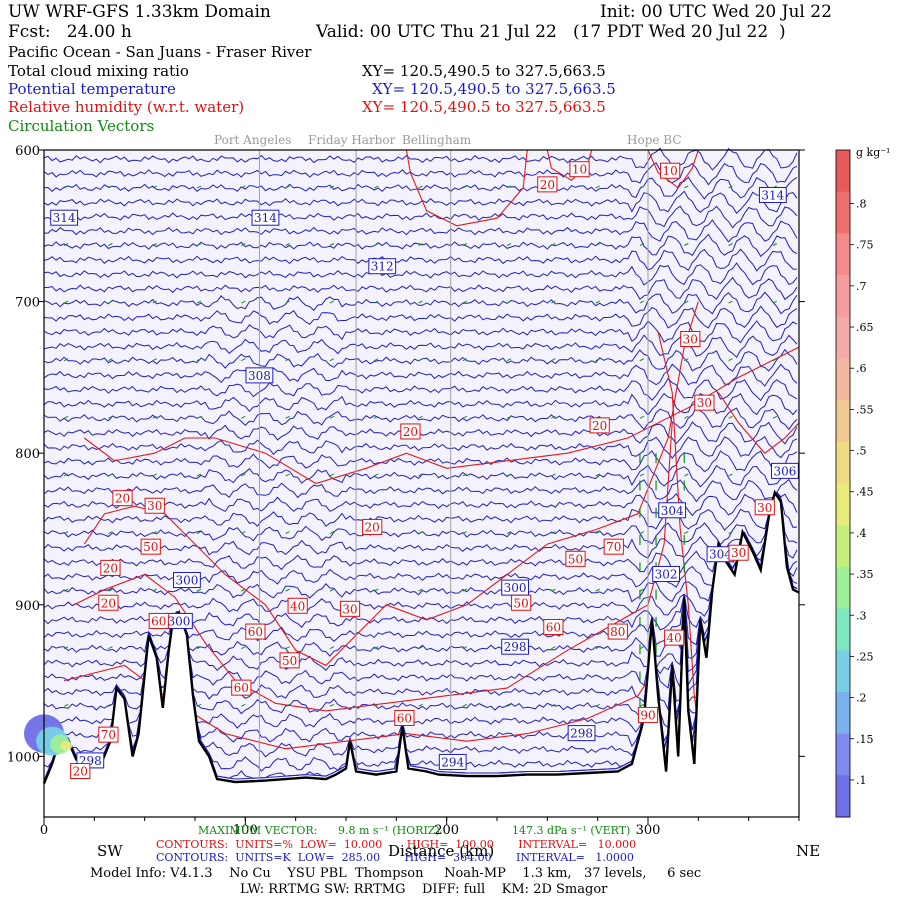 This screenshot has width=900, height=900. Describe the element at coordinates (27, 303) in the screenshot. I see `y-tick-label: 700` at that location.